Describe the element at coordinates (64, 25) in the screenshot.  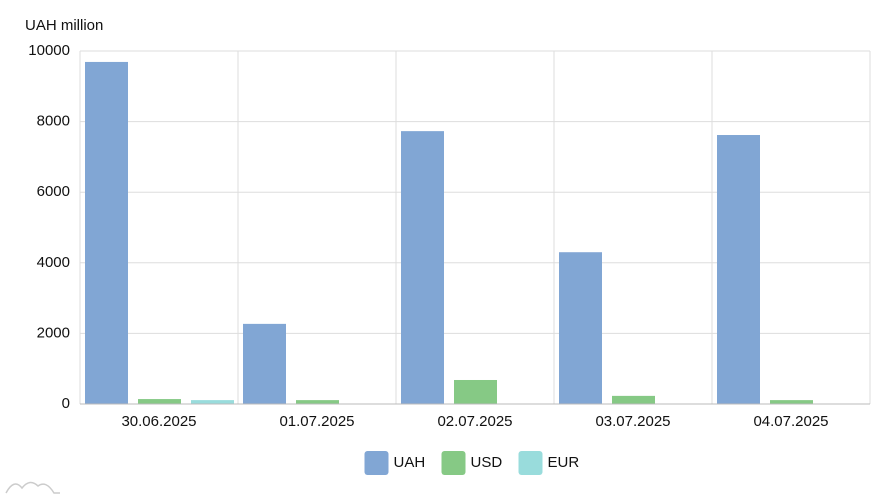
I see `y-axis-label: UAH million` at that location.